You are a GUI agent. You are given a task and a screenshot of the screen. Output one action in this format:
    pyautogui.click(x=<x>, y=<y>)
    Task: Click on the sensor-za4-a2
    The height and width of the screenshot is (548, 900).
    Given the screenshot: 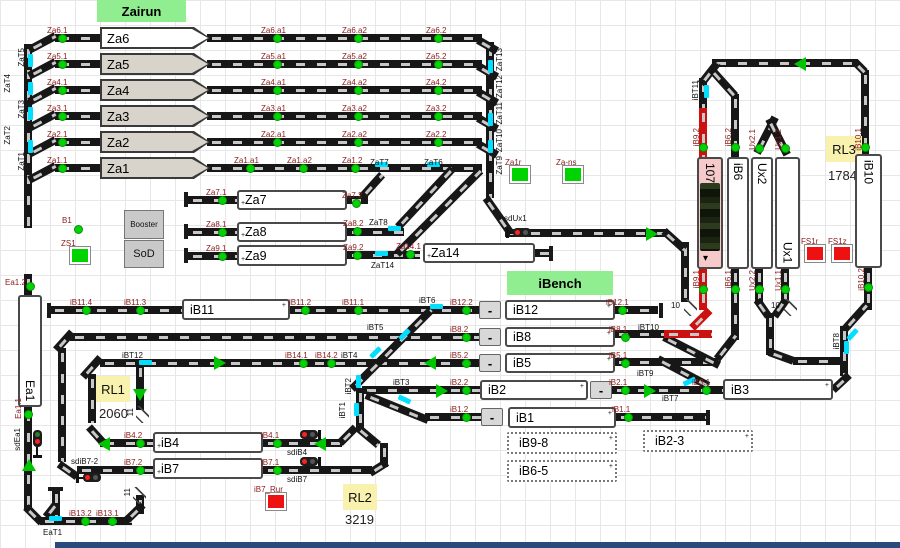 What is the action you would take?
    pyautogui.click(x=358, y=90)
    